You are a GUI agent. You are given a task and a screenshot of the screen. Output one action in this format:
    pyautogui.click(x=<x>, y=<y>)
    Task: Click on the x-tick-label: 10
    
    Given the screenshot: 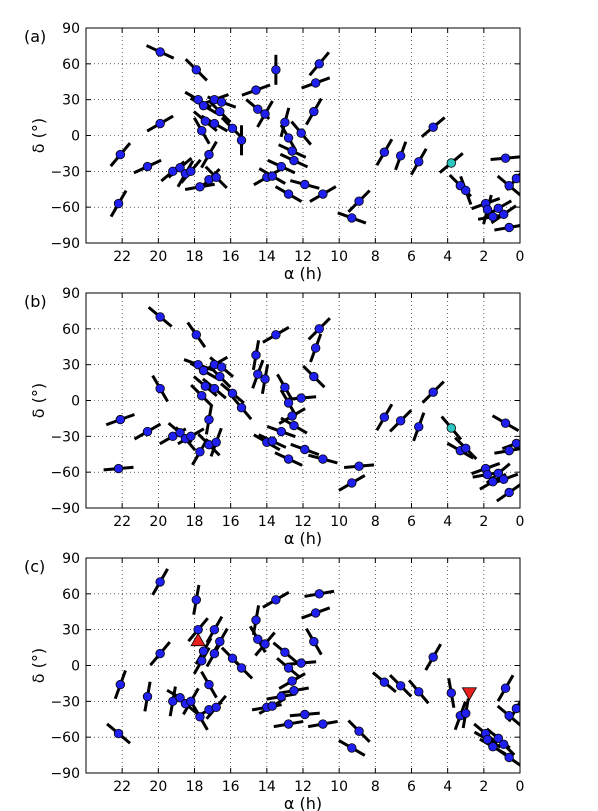 What is the action you would take?
    pyautogui.click(x=339, y=787)
    